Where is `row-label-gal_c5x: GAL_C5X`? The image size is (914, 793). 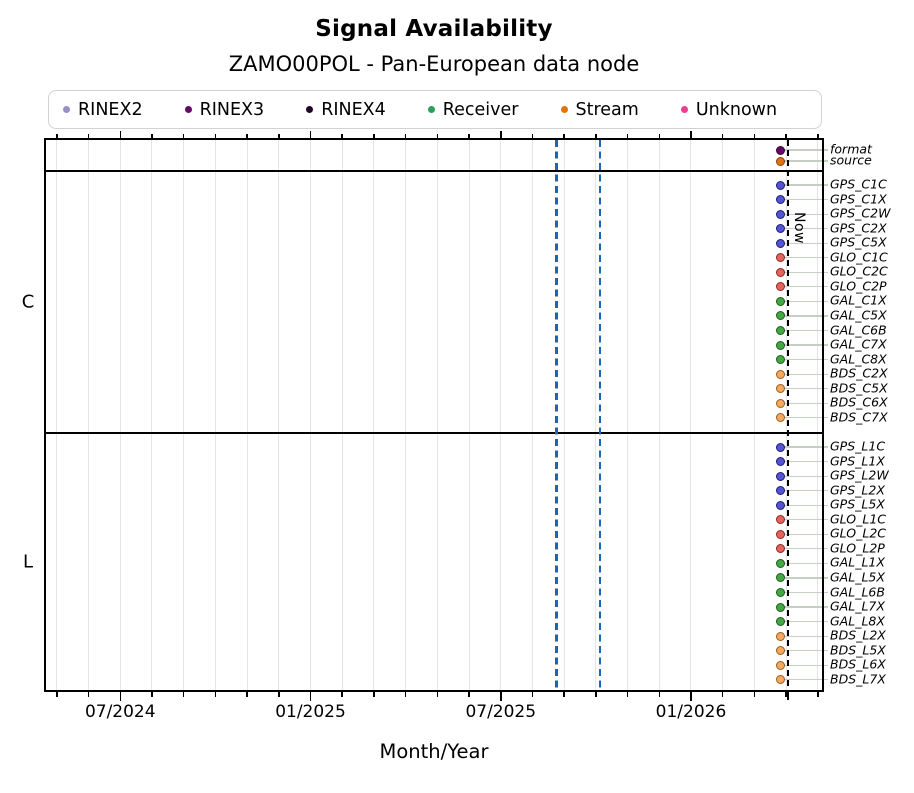 row-label-gal_c5x: GAL_C5X is located at coordinates (858, 315).